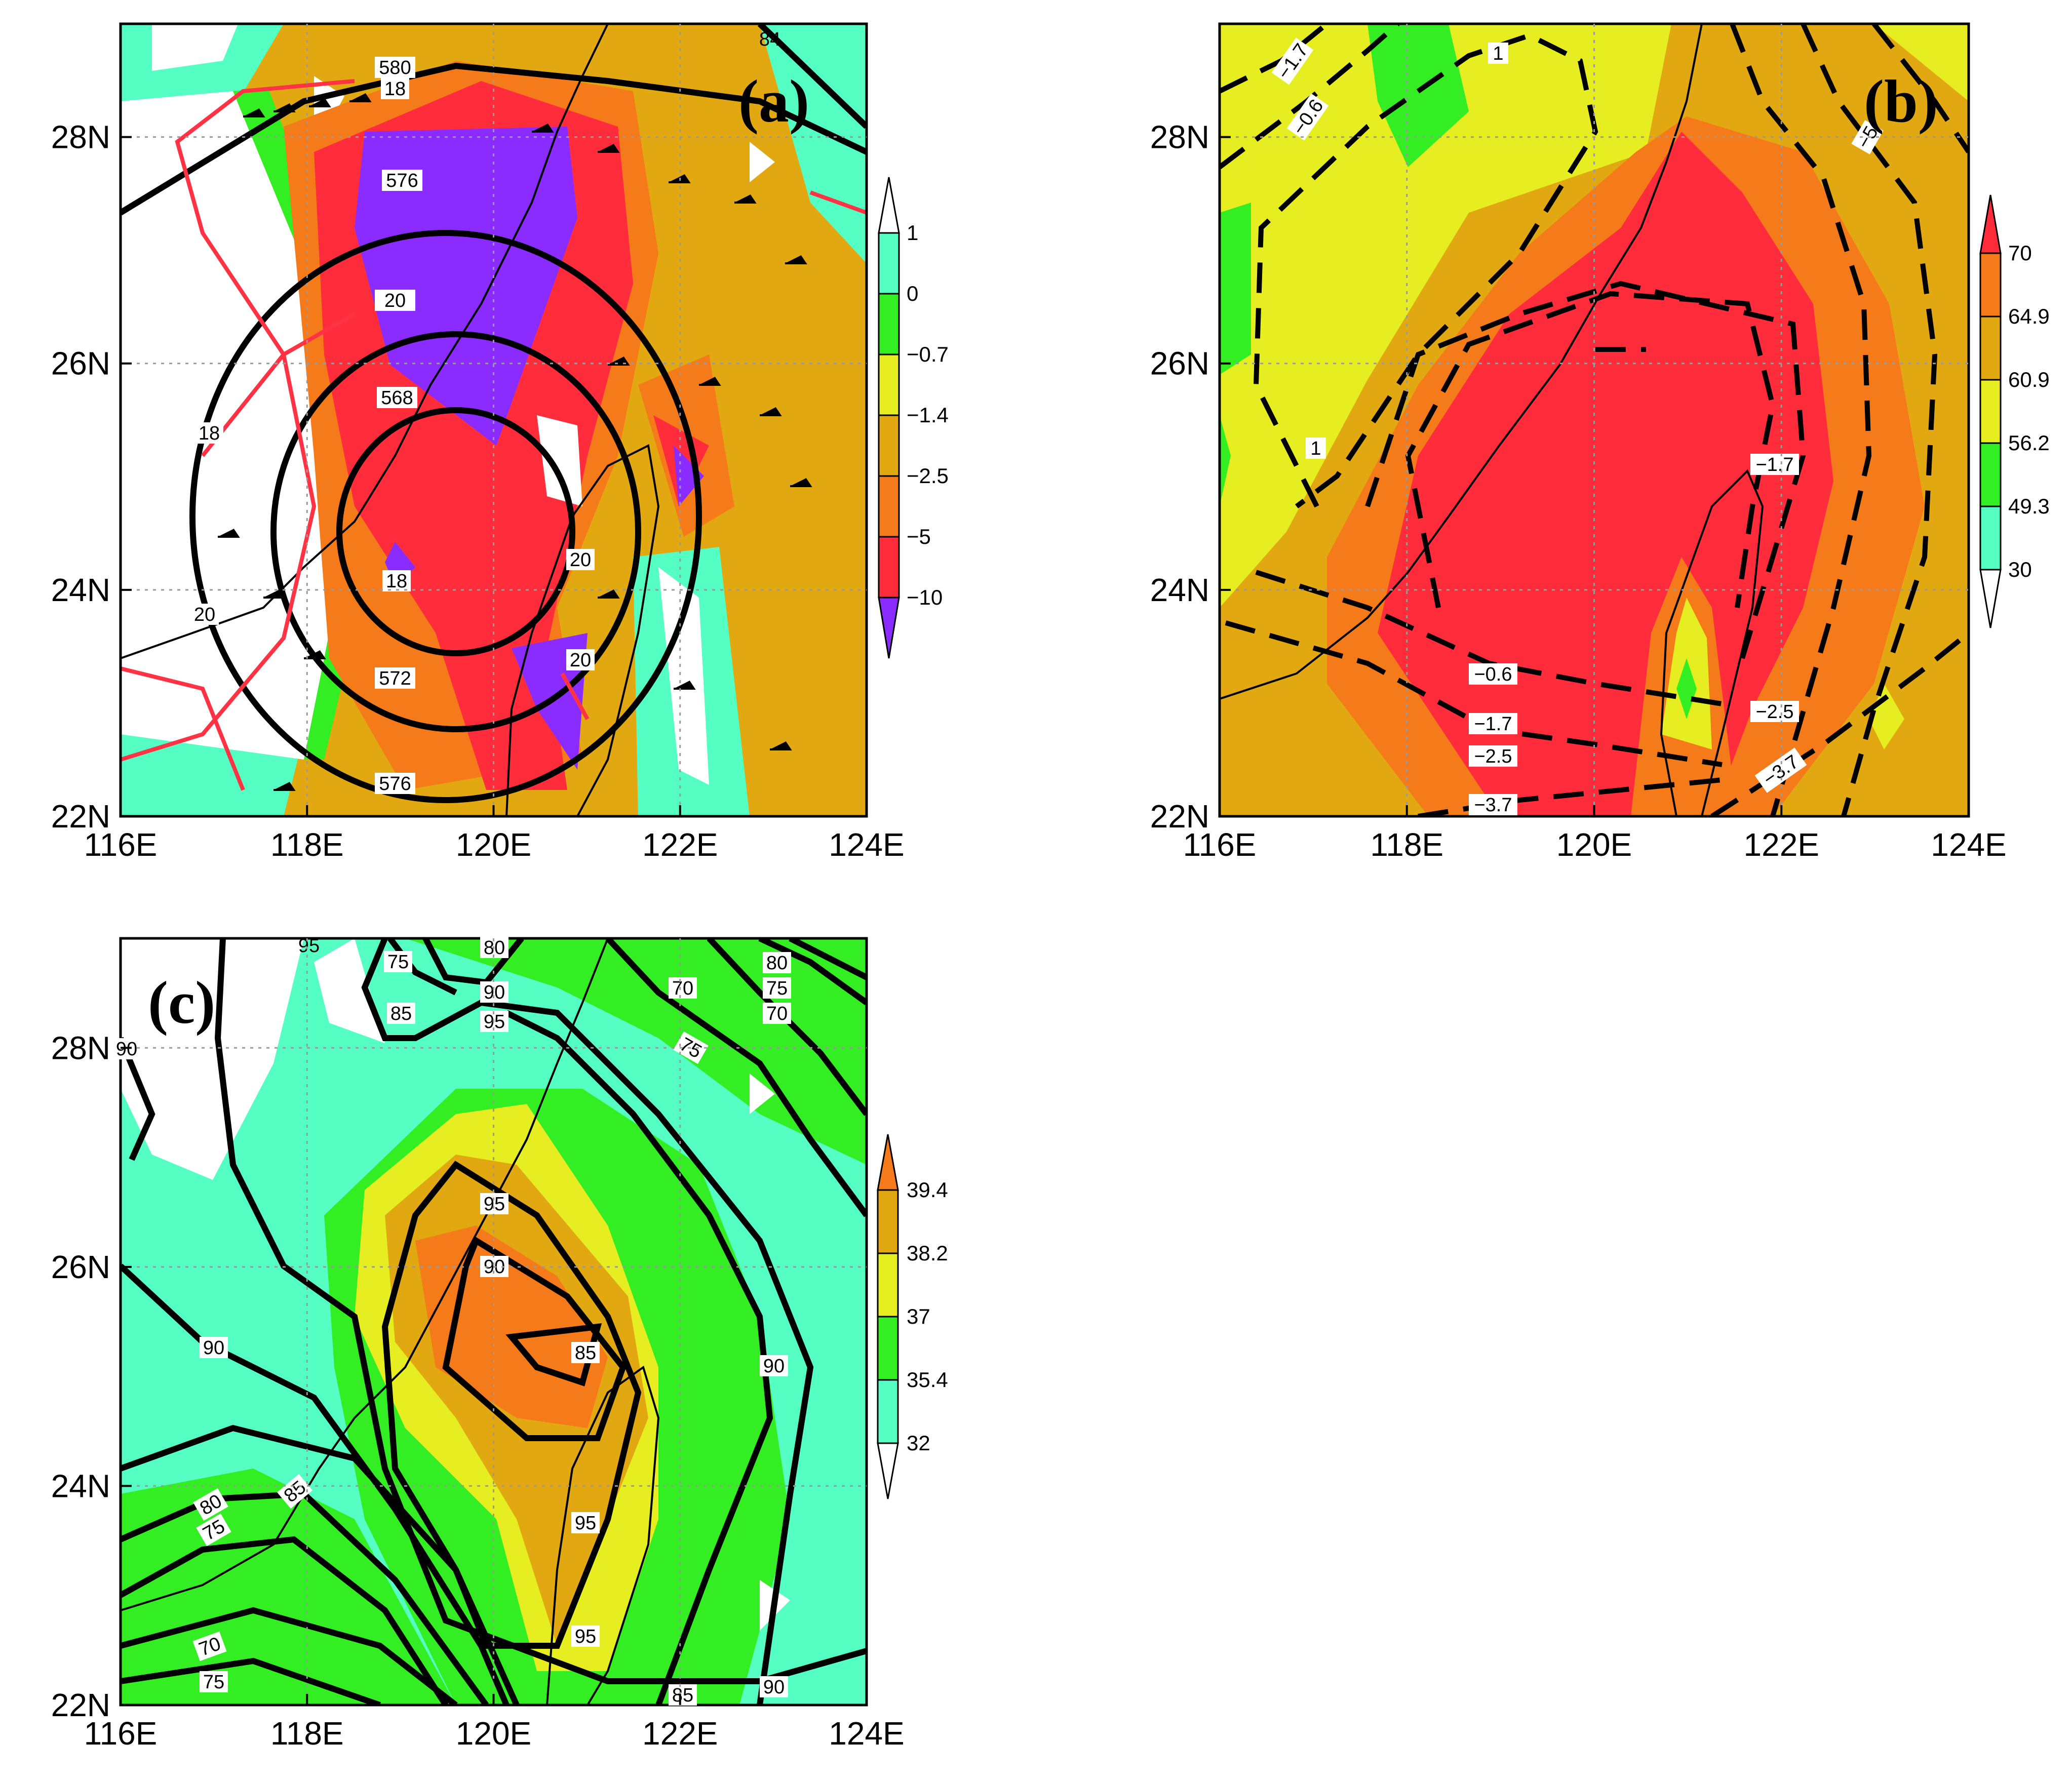 The width and height of the screenshot is (2072, 1782). Describe the element at coordinates (182, 1003) in the screenshot. I see `panel-label: (c)` at that location.